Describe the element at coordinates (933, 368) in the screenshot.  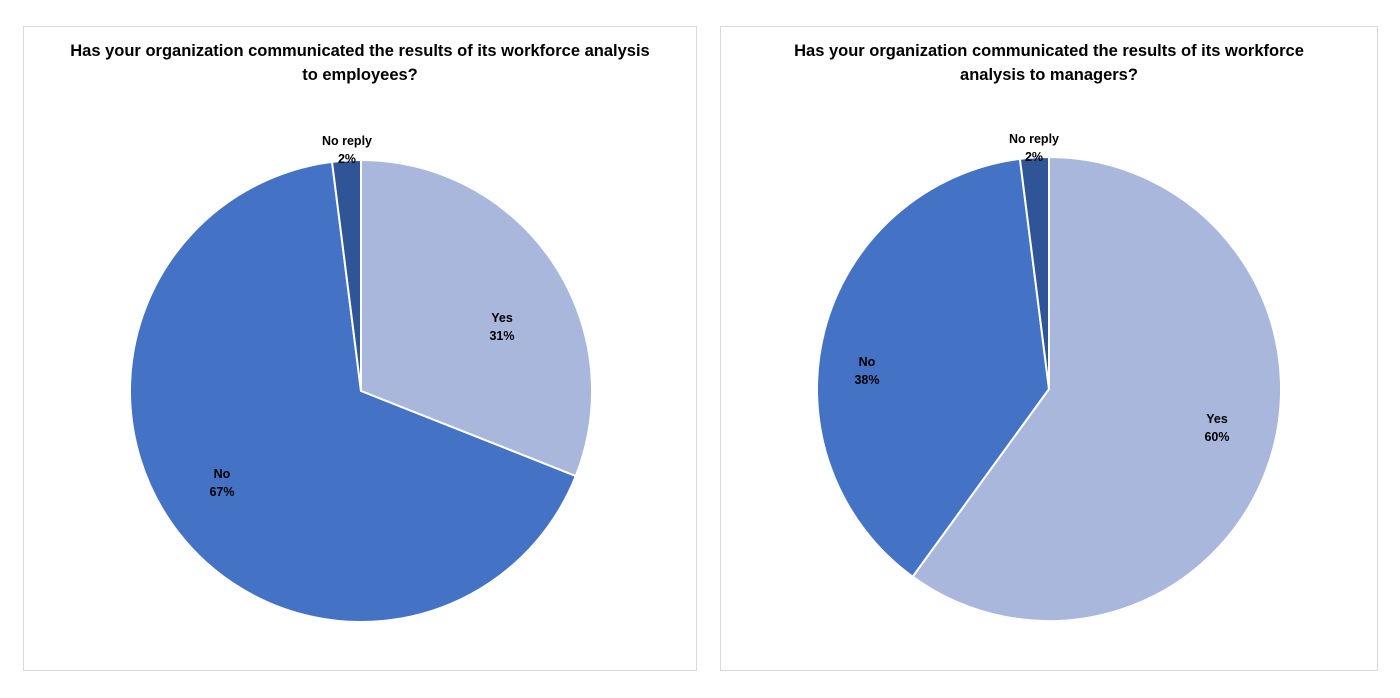
I see `pie-slice-no` at that location.